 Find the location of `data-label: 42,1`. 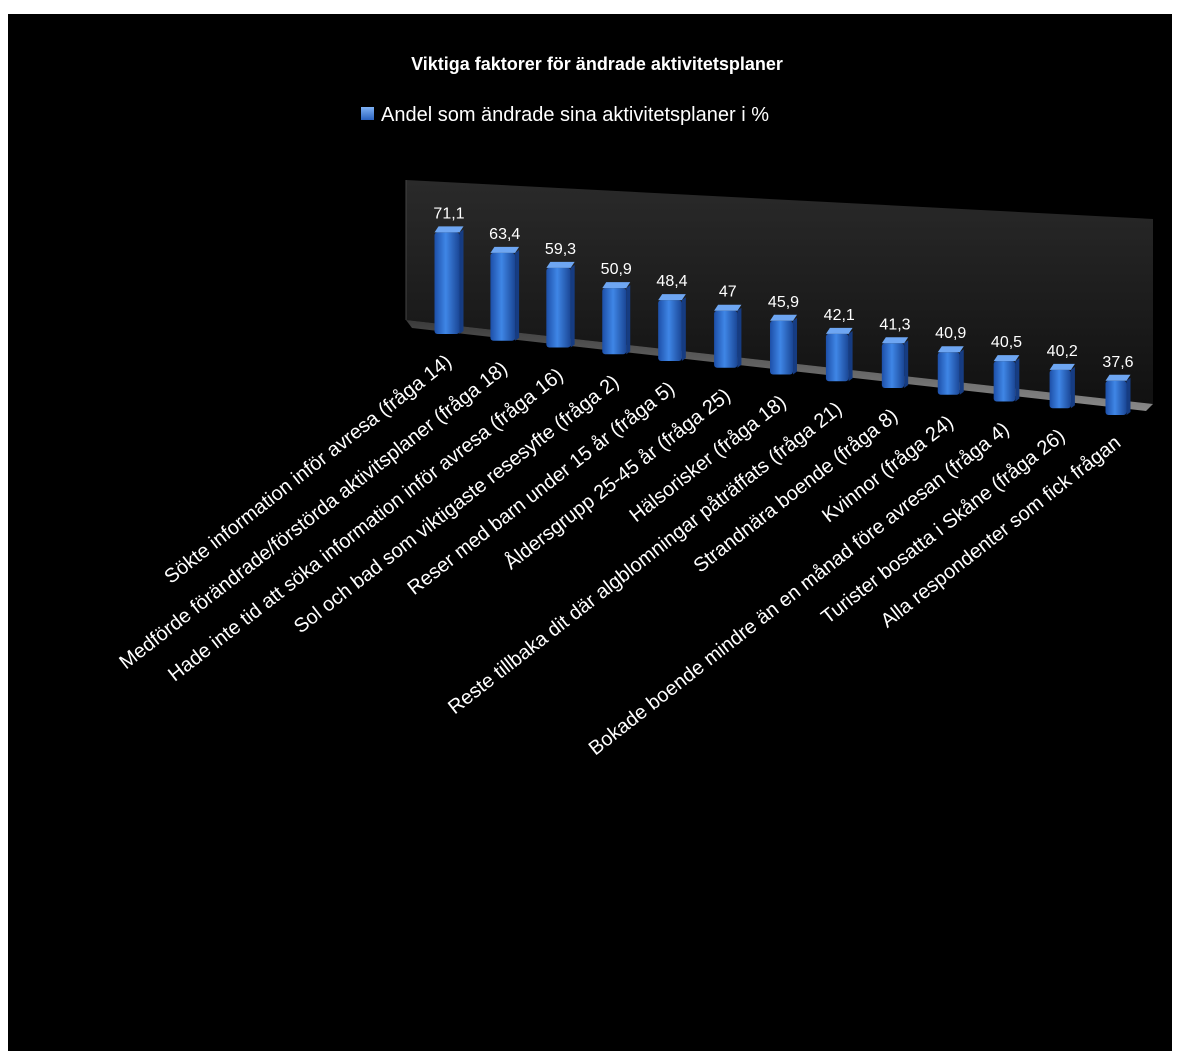

data-label: 42,1 is located at coordinates (839, 315).